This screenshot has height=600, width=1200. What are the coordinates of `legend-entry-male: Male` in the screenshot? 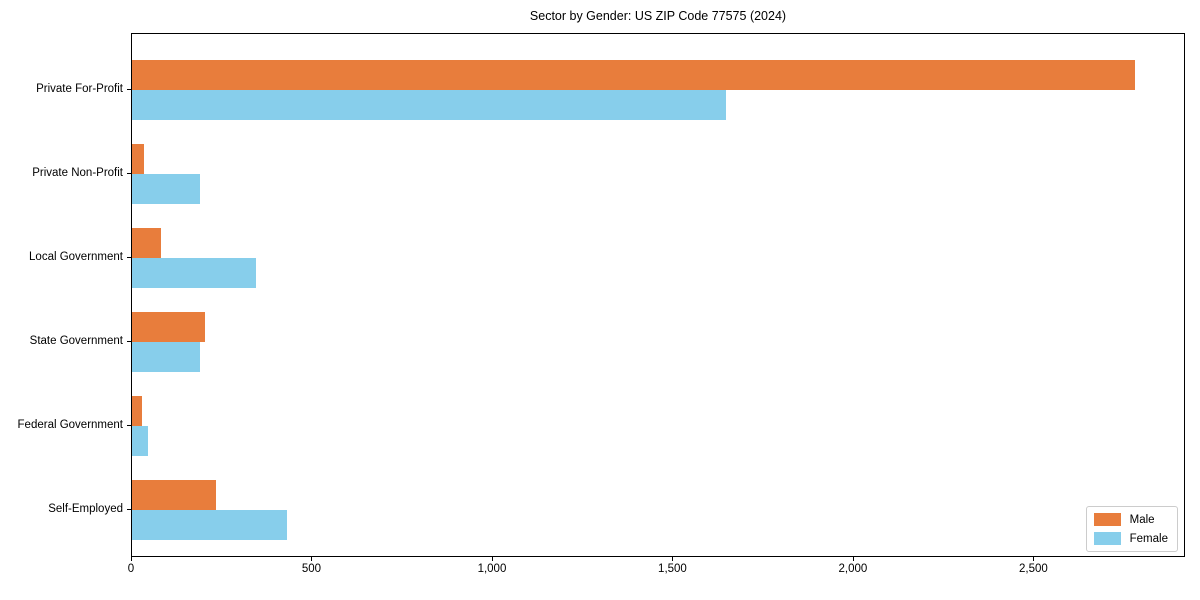 It's located at (1130, 519).